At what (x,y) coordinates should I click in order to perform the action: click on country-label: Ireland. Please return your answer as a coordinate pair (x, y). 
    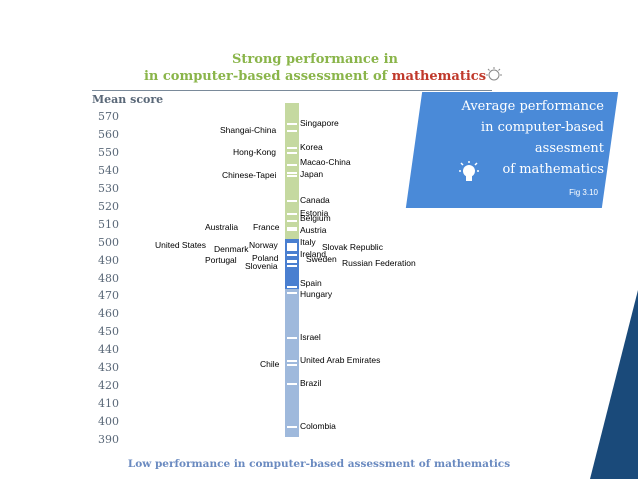
    Looking at the image, I should click on (313, 254).